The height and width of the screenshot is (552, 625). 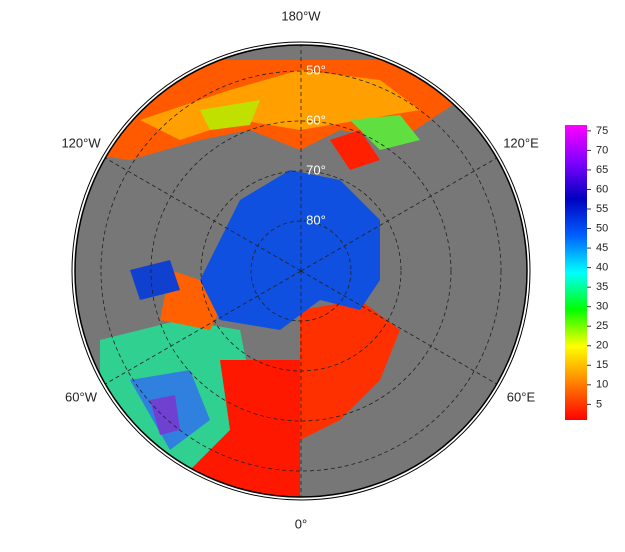 I want to click on longitude-label: 0°, so click(x=301, y=523).